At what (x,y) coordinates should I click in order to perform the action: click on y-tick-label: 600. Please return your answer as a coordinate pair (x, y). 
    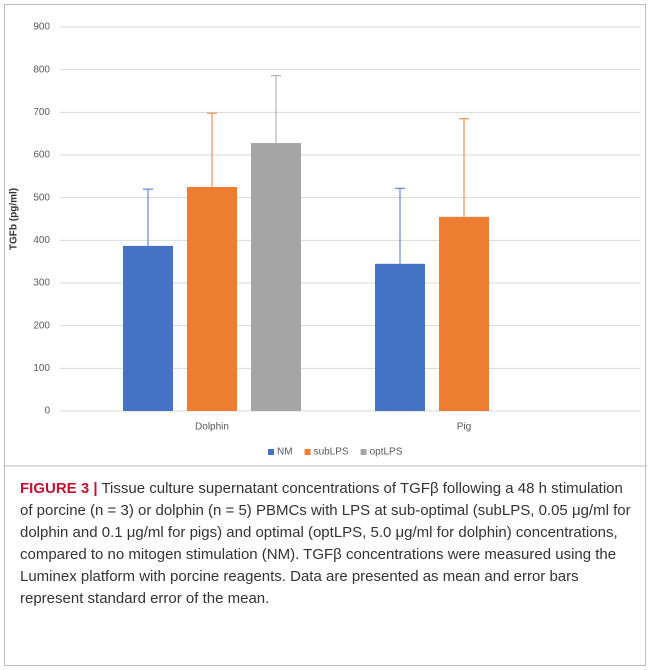
    Looking at the image, I should click on (41, 155).